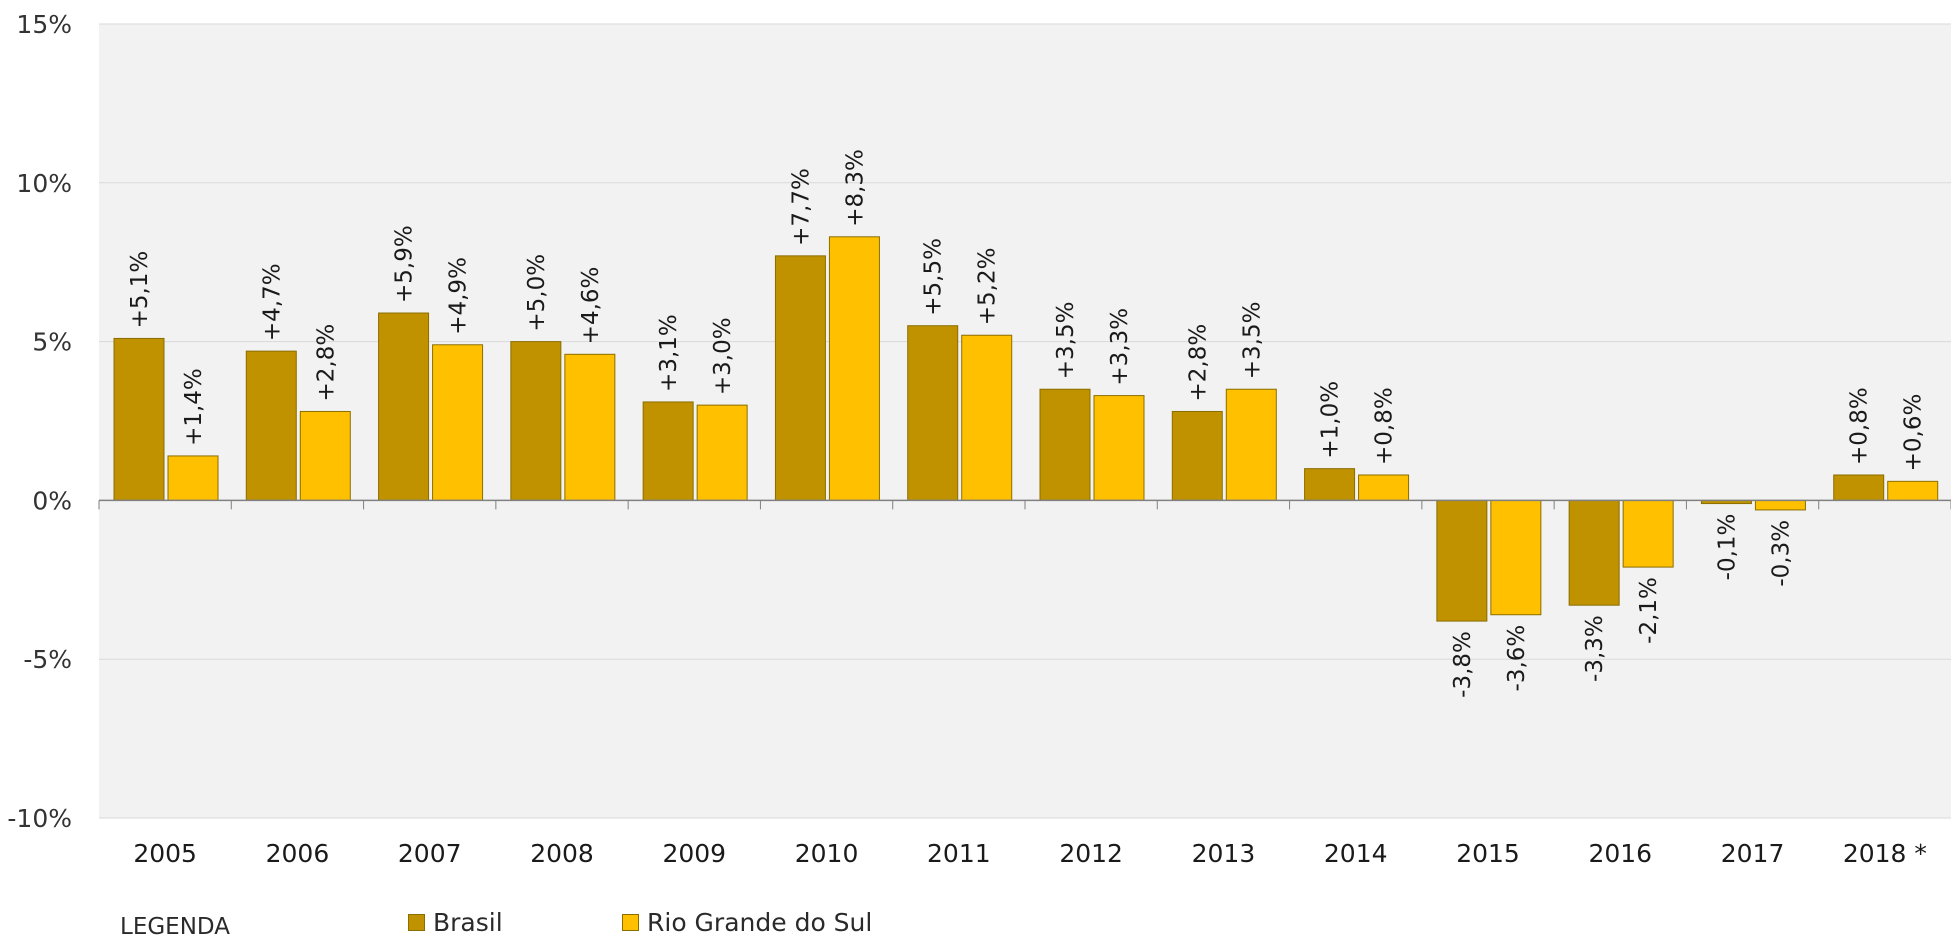 The image size is (1951, 940). I want to click on x-tick-label: 2012, so click(1091, 853).